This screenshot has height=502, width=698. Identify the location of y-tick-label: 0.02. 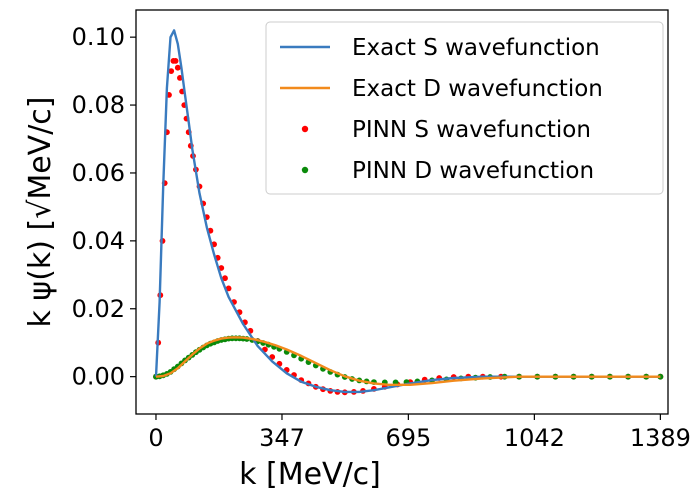
(98, 309).